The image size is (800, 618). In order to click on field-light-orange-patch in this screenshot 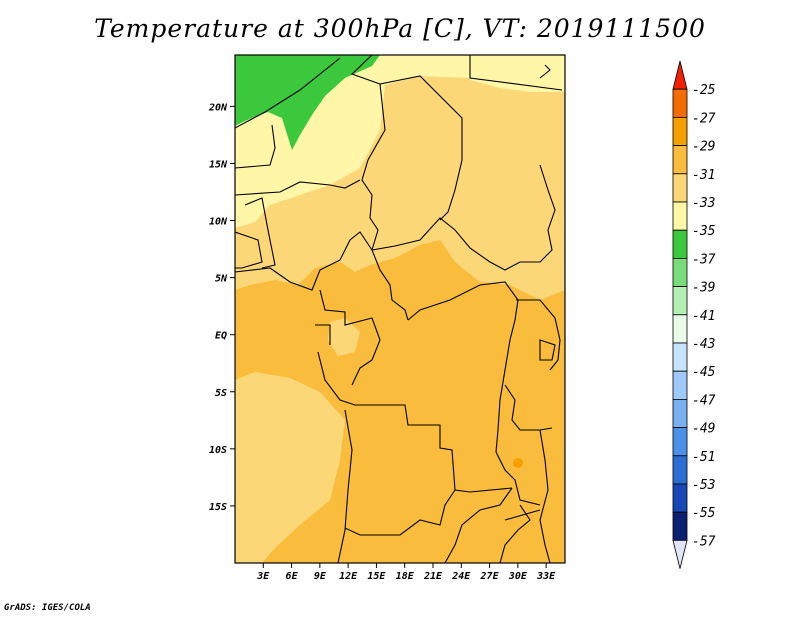, I will do `click(344, 337)`.